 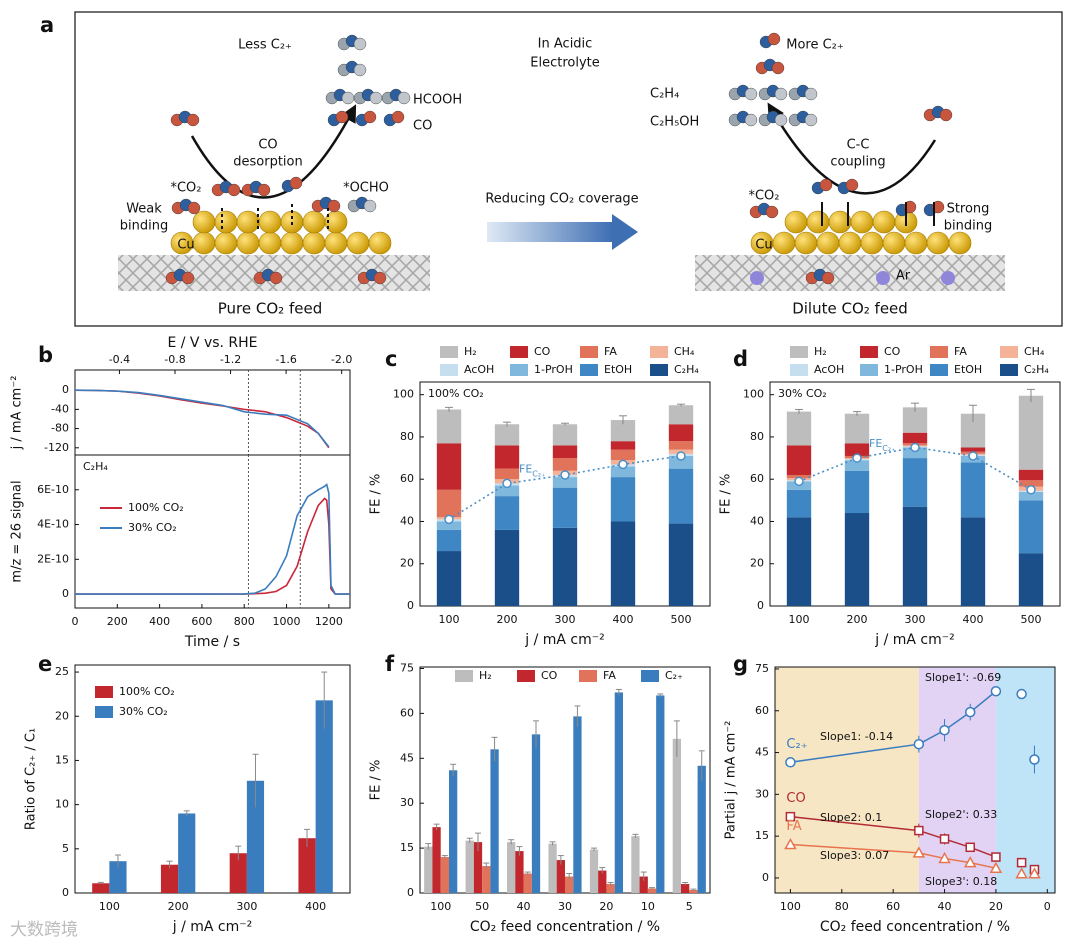 What do you see at coordinates (903, 369) in the screenshot?
I see `legend-label: 1-PrOH` at bounding box center [903, 369].